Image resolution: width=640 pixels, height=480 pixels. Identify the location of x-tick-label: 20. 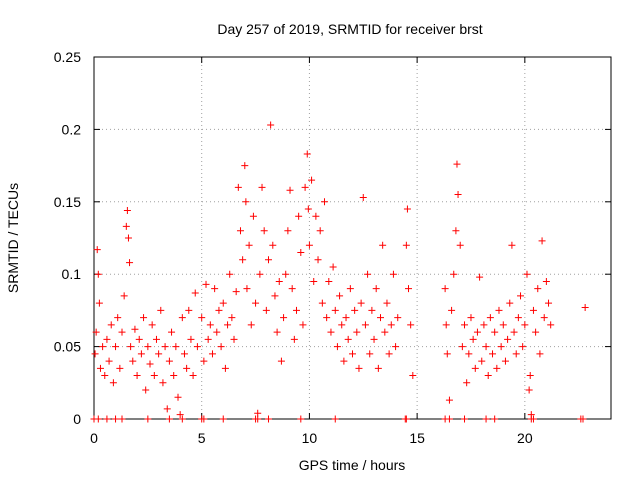
(525, 438).